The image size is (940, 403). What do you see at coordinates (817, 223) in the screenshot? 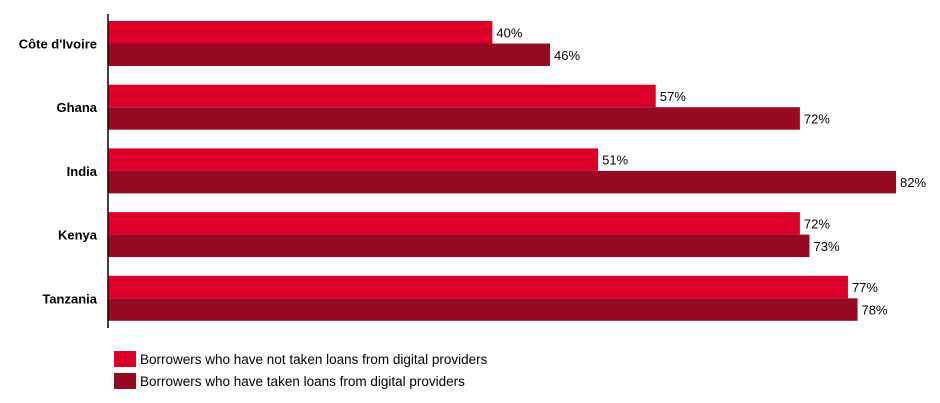
I see `value-label-kenya-series-1: 72%` at bounding box center [817, 223].